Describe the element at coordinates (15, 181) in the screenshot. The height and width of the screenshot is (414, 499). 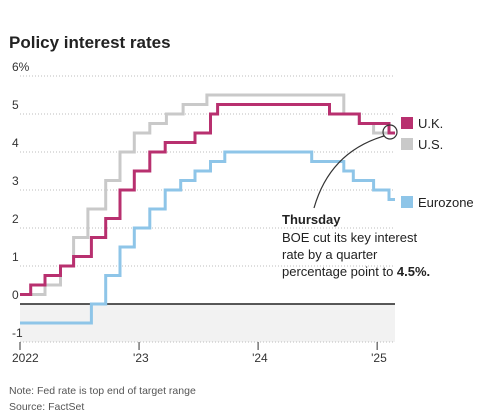
I see `y-tick-label: 3` at that location.